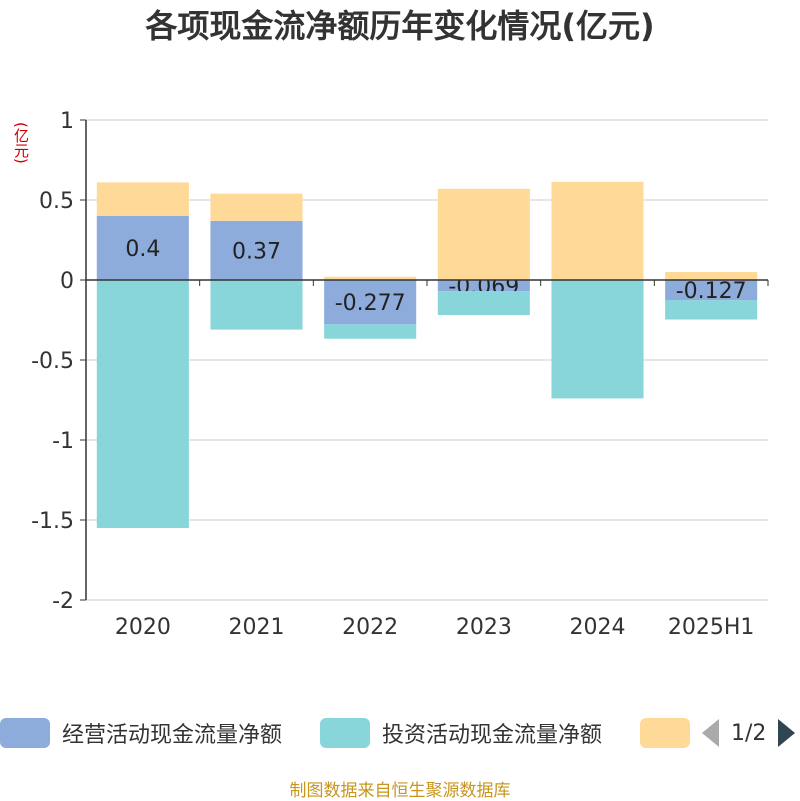  Describe the element at coordinates (257, 627) in the screenshot. I see `x-tick-label: 2021` at that location.